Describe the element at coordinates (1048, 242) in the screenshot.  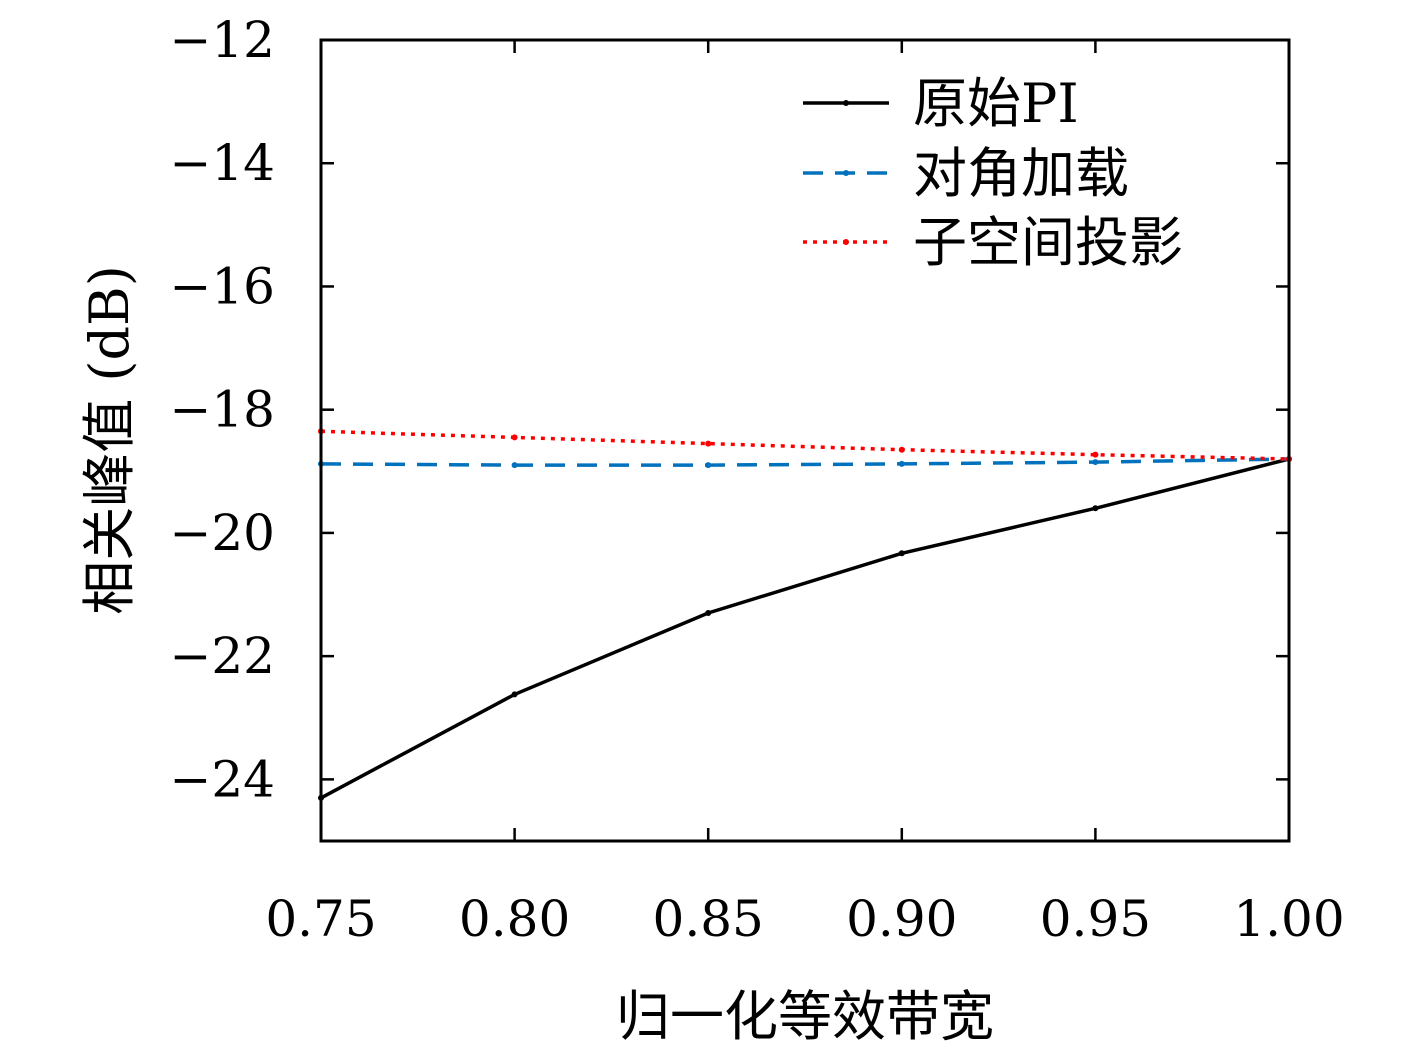
I see `legend-label-2: 子空间投影` at that location.